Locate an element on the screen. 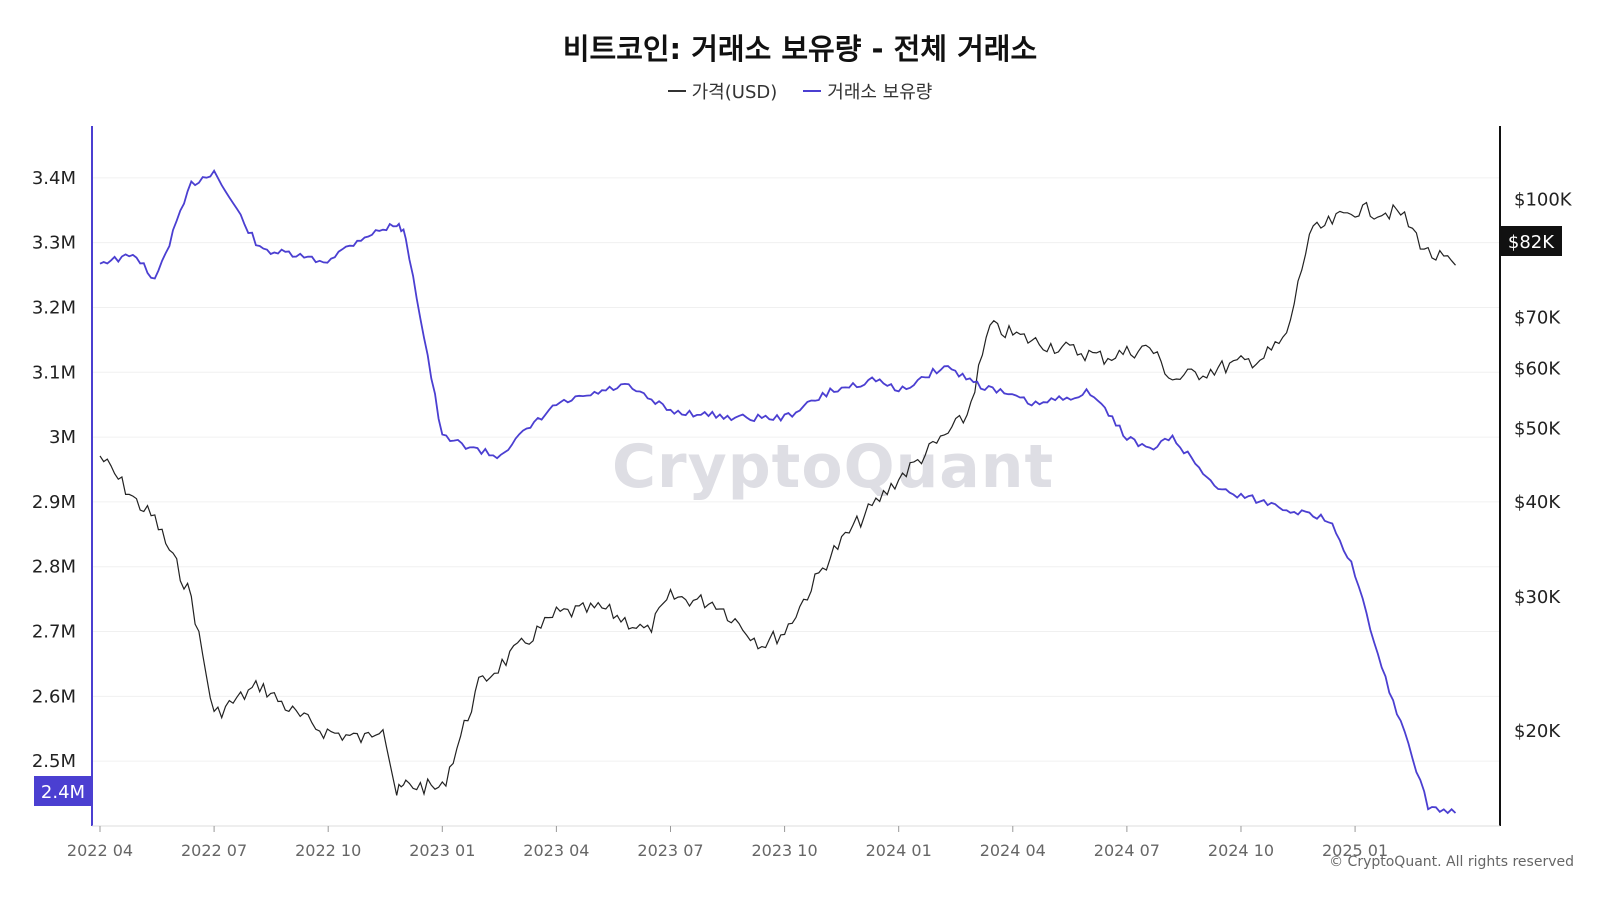  price-badge-bg is located at coordinates (1531, 241).